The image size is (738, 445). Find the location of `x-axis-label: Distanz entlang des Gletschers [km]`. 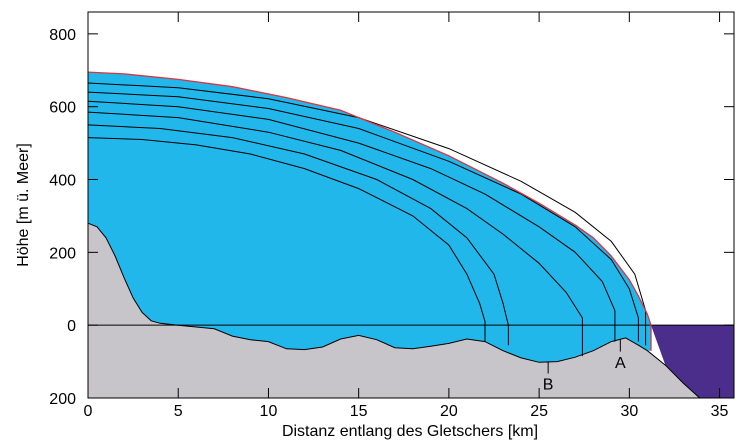

x-axis-label: Distanz entlang des Gletschers [km] is located at coordinates (410, 431).